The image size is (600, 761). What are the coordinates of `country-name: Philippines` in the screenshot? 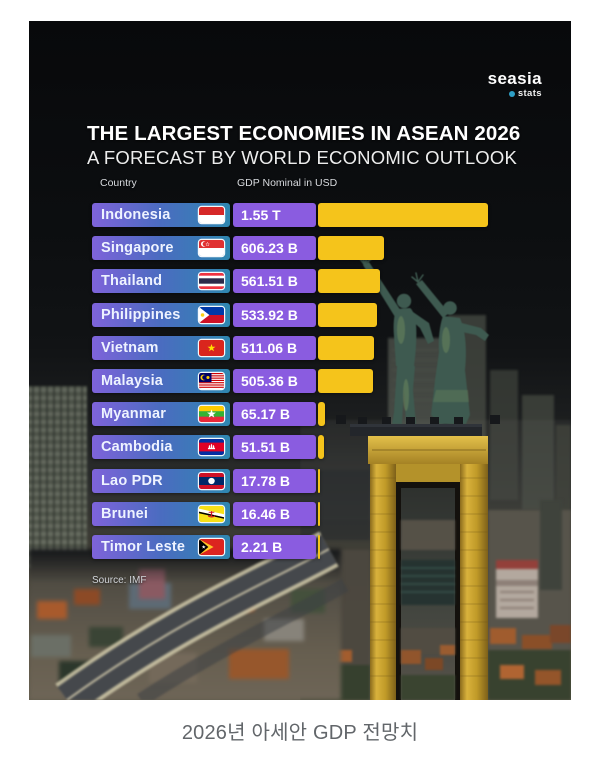 It's located at (141, 314).